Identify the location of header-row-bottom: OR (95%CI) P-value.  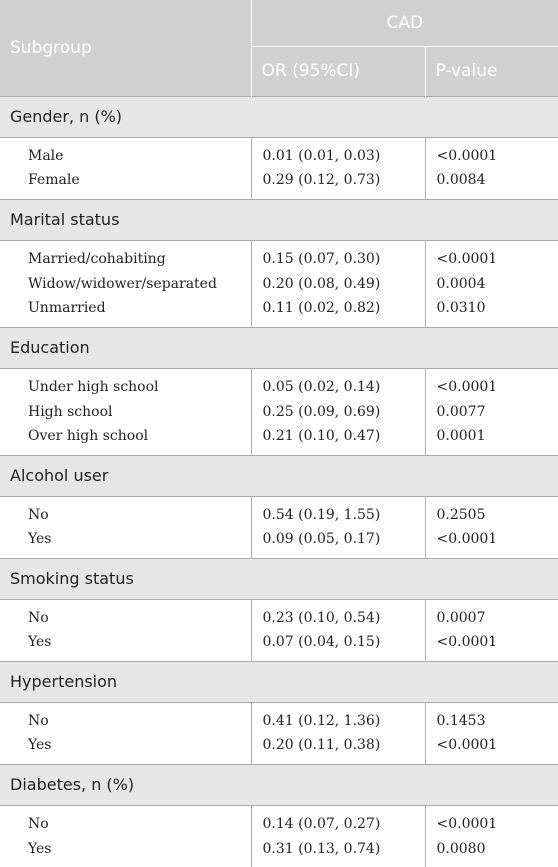
(279, 71).